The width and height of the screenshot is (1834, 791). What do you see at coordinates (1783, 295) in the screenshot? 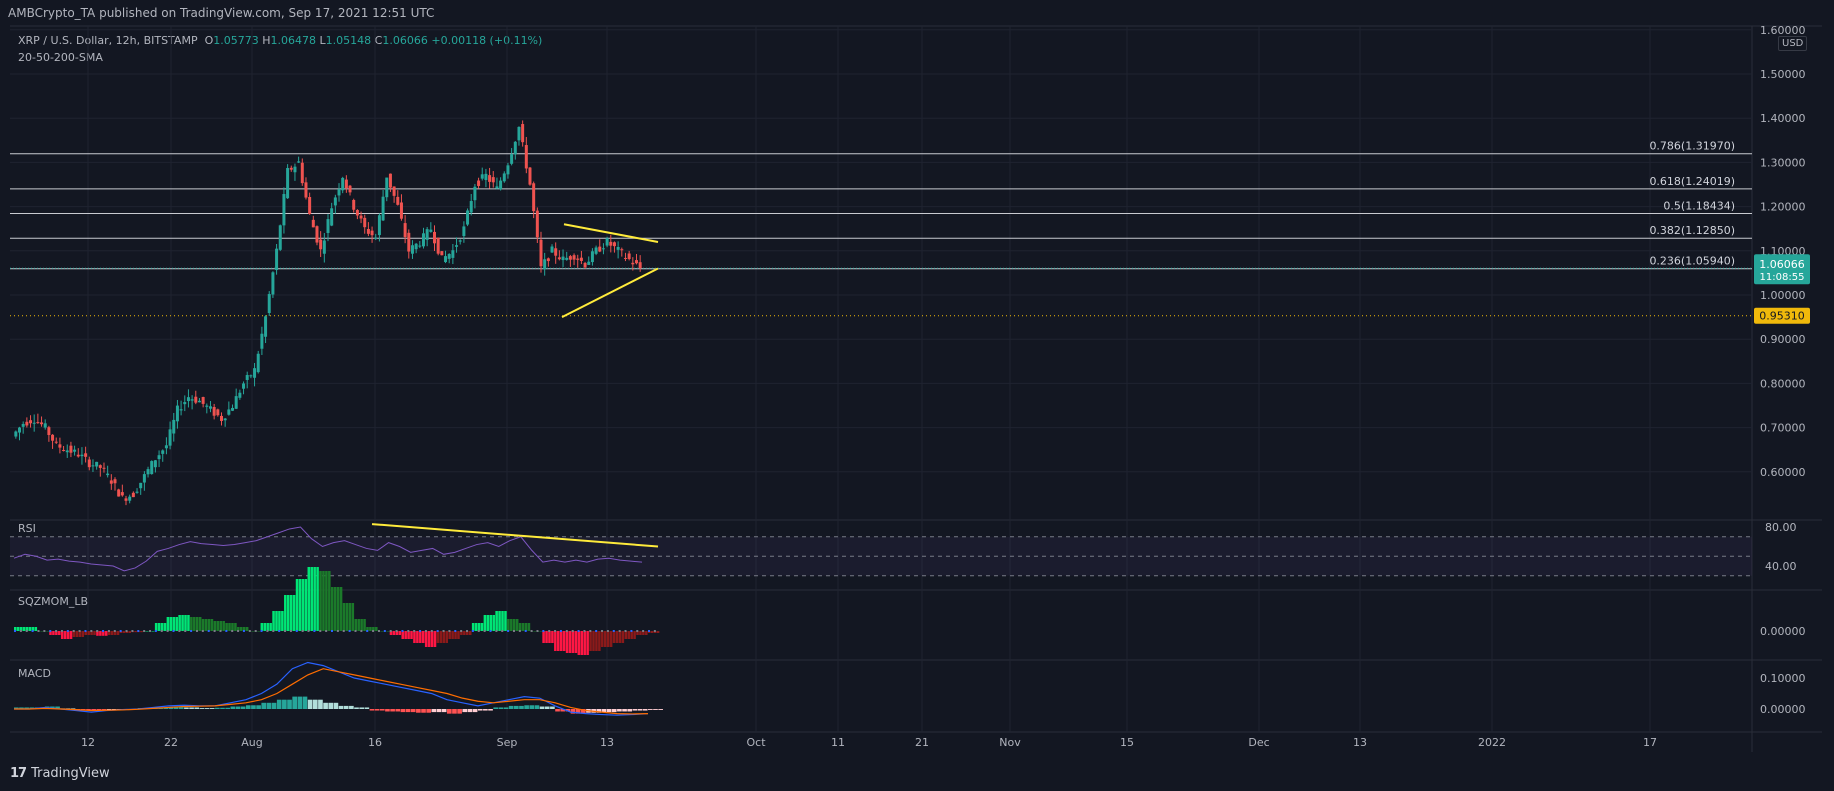
I see `price-tick-label: 1.00000` at bounding box center [1783, 295].